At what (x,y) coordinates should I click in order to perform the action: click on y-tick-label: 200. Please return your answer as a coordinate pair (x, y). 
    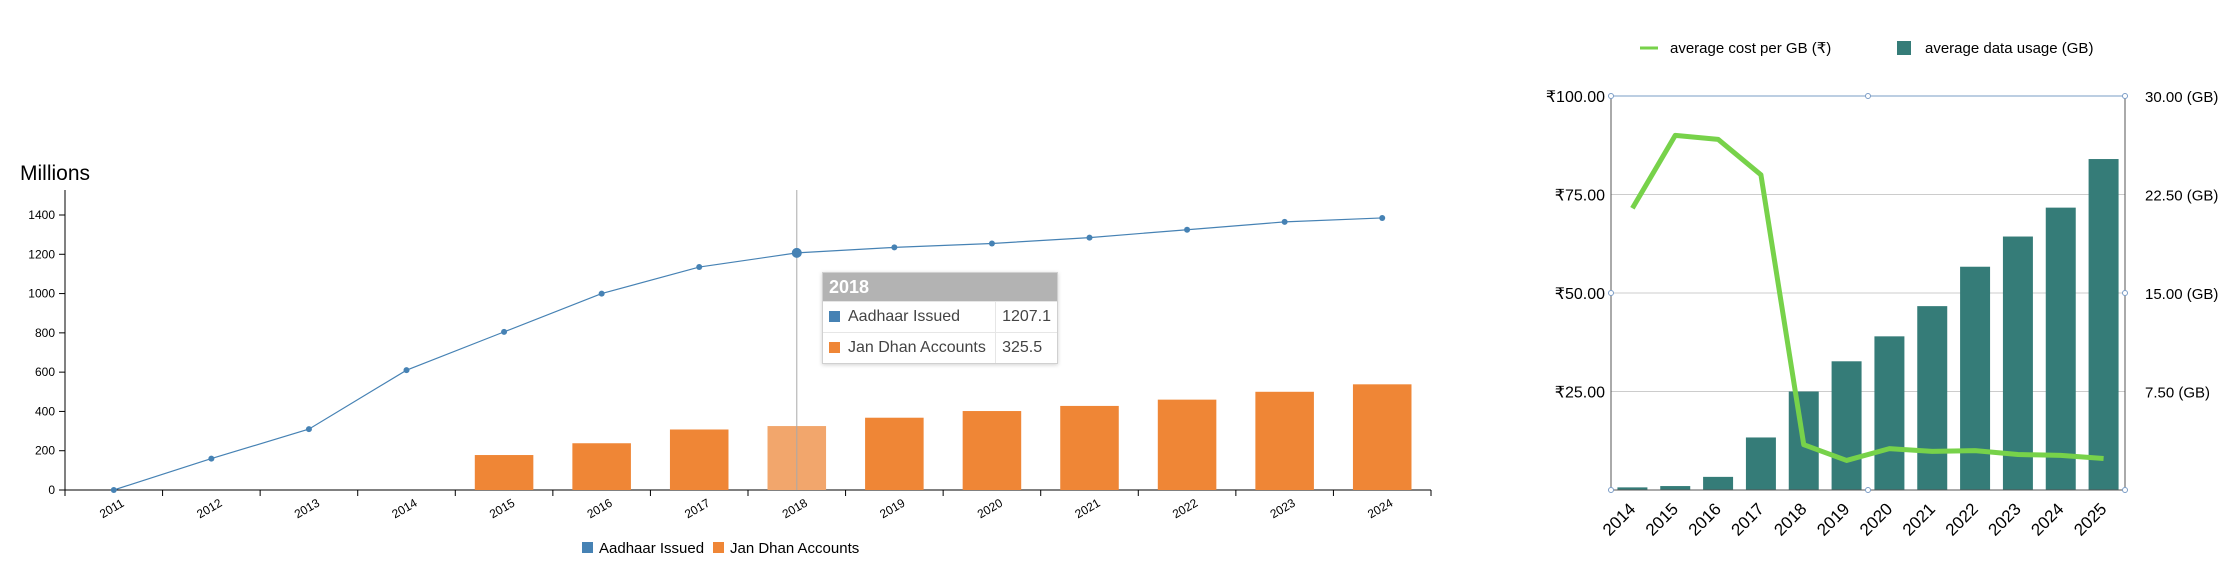
    Looking at the image, I should click on (45, 451).